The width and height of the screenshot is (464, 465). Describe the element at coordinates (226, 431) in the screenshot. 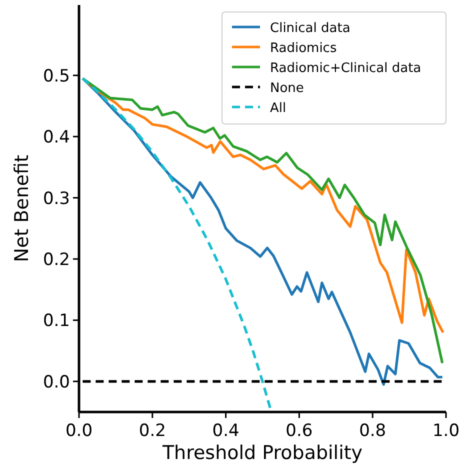

I see `x-tick-label: 0.4` at that location.